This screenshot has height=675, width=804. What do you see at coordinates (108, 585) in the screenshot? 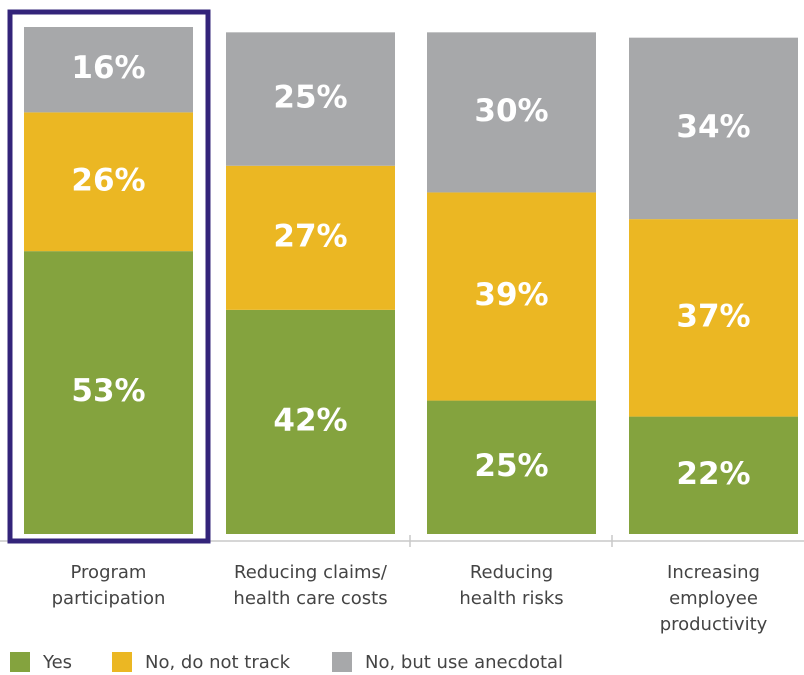
I see `x-tick-label: Program participation` at bounding box center [108, 585].